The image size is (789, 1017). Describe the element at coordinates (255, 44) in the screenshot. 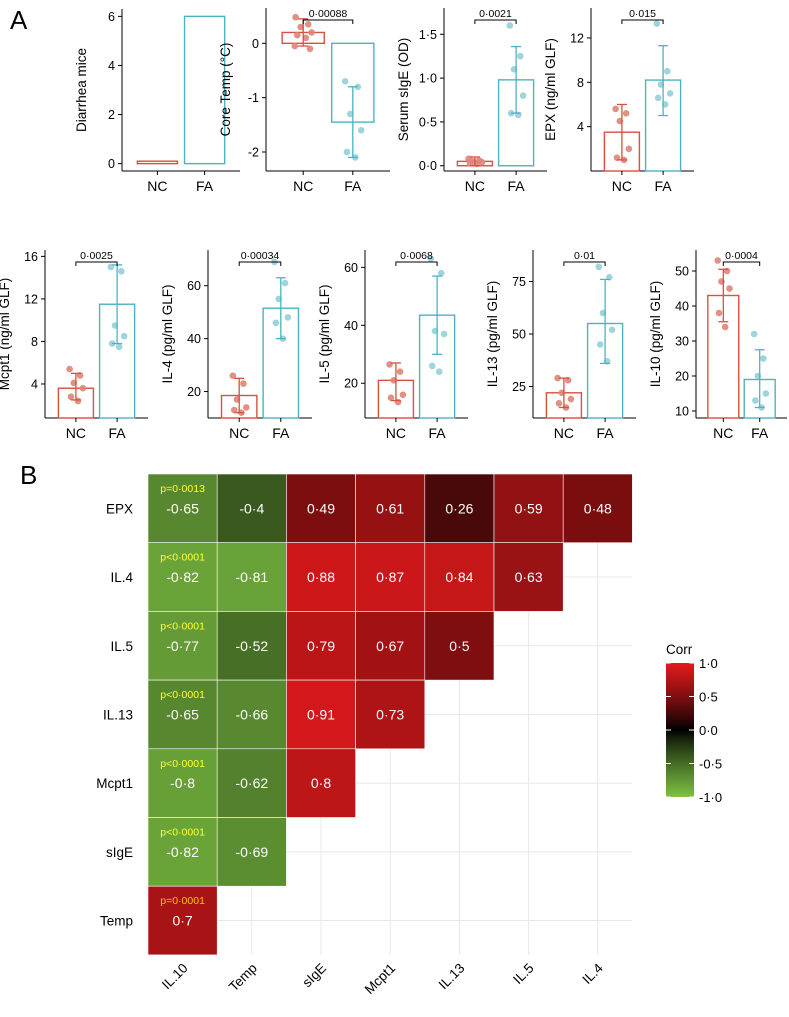

I see `y-tick-label: 0` at that location.